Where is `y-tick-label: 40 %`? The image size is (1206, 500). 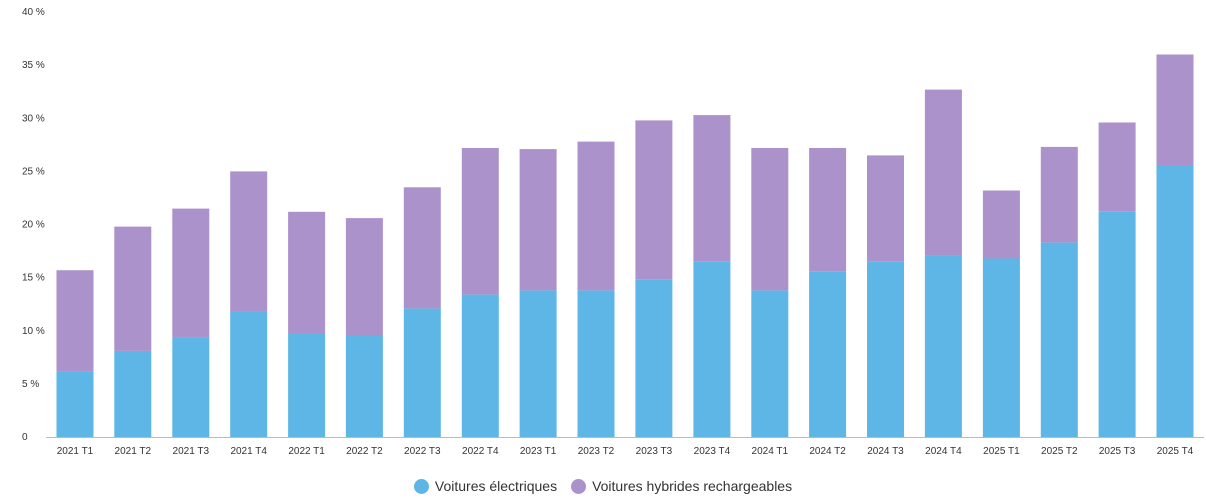
y-tick-label: 40 % is located at coordinates (33, 12).